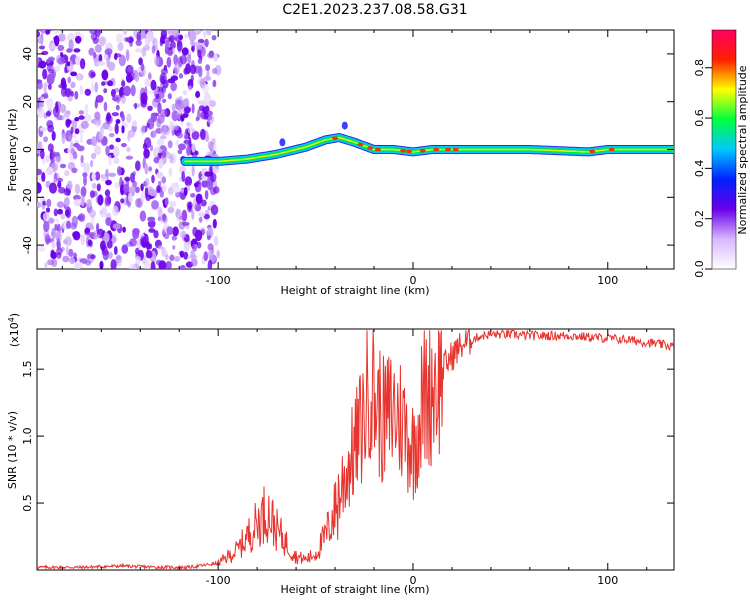  What do you see at coordinates (412, 280) in the screenshot?
I see `spectrogram-xtick-label: 0` at bounding box center [412, 280].